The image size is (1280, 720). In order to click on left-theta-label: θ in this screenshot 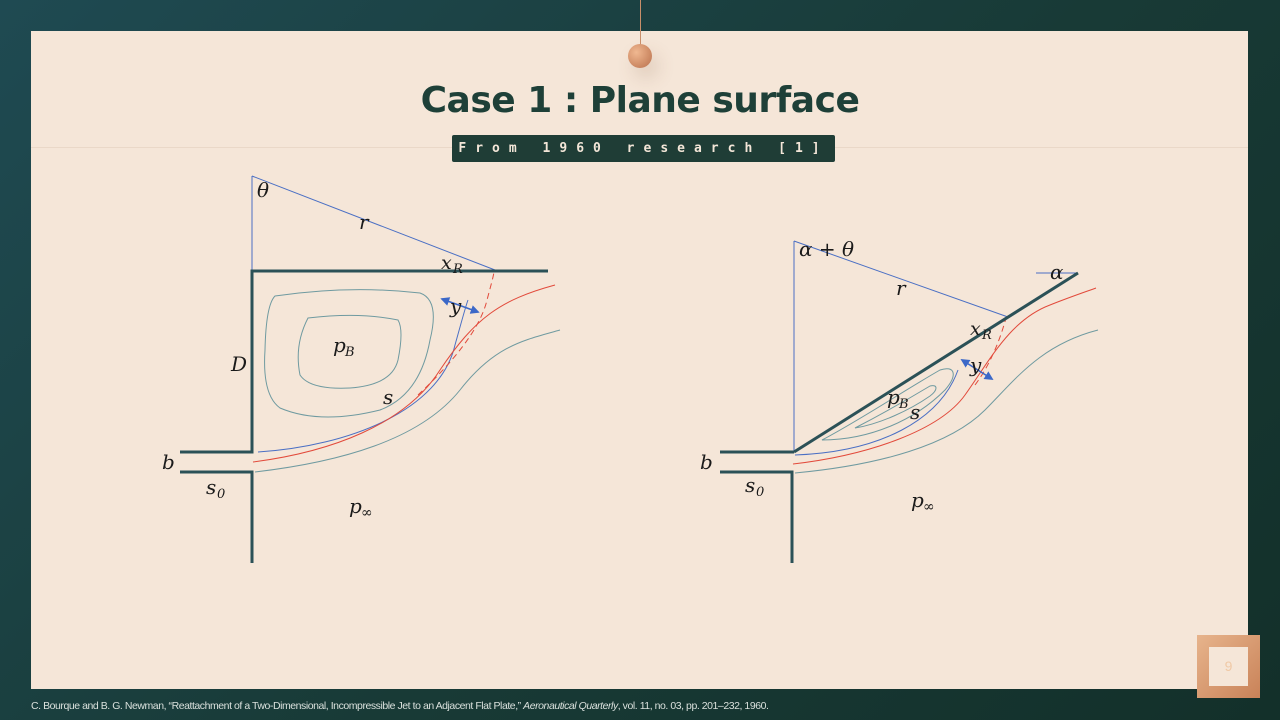, I will do `click(263, 190)`.